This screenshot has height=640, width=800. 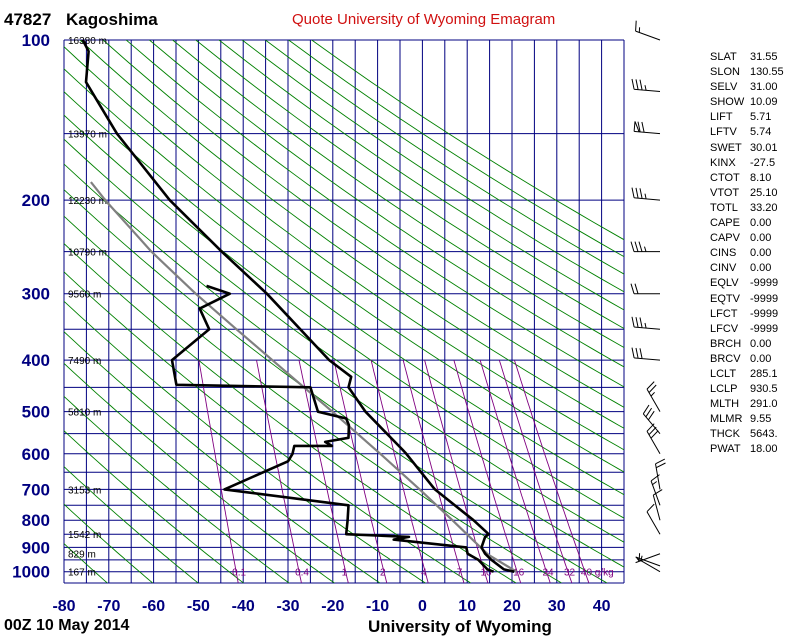 What do you see at coordinates (721, 117) in the screenshot?
I see `index-key: LIFT` at bounding box center [721, 117].